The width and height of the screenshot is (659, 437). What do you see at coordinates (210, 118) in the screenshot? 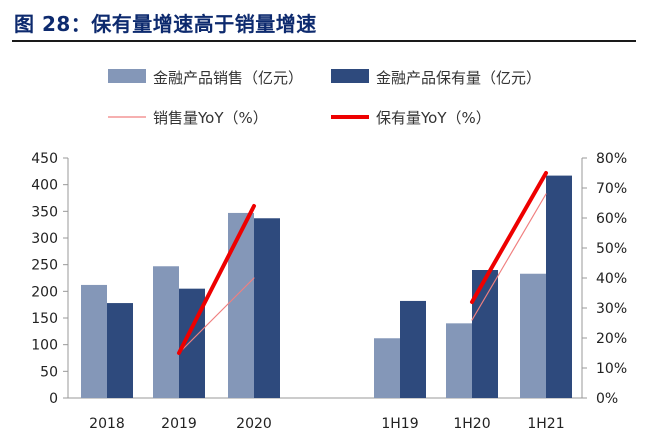
I see `legend-label-sales-yoy: 销售量YoY（%）` at bounding box center [210, 118].